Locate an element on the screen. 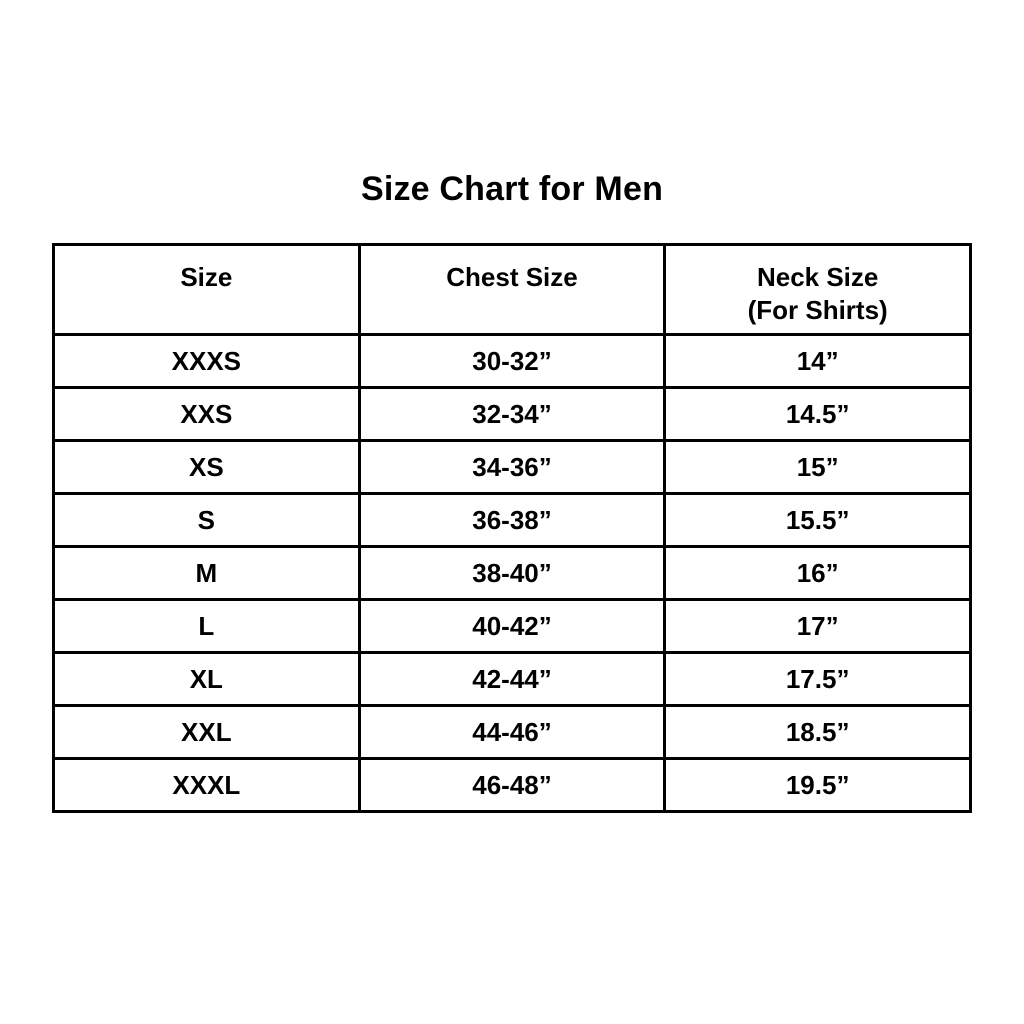 Image resolution: width=1024 pixels, height=1024 pixels. table-row: XS 34-36” 15” is located at coordinates (512, 467).